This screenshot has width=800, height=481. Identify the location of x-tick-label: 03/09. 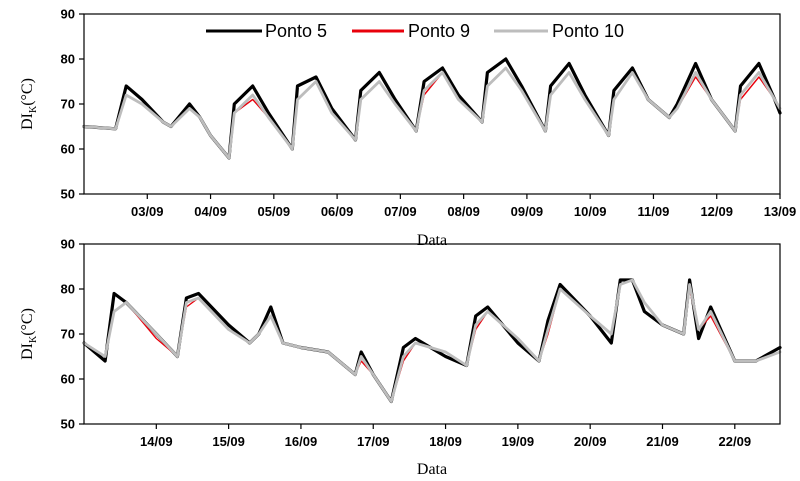
(147, 211).